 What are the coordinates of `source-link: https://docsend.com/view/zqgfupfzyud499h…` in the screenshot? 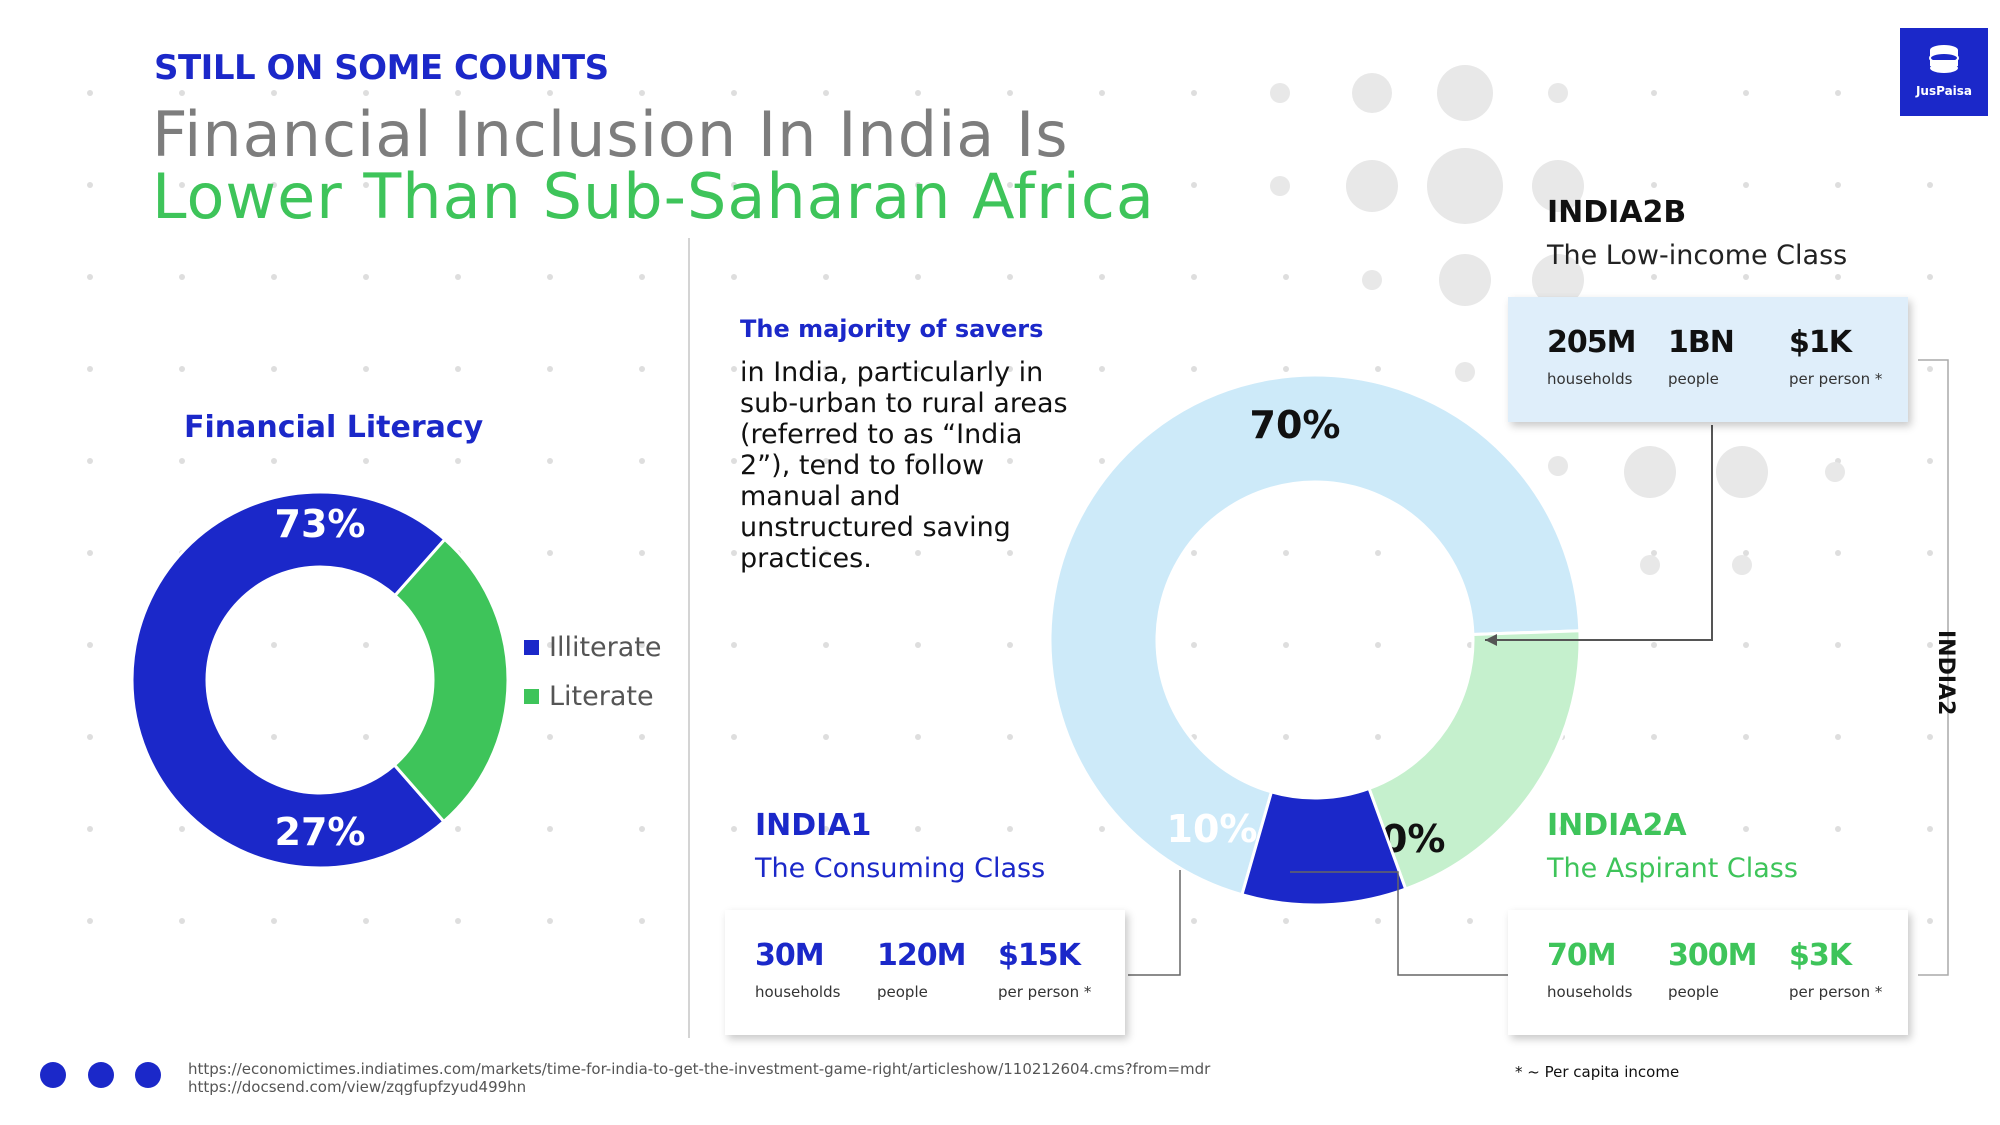 It's located at (357, 1087).